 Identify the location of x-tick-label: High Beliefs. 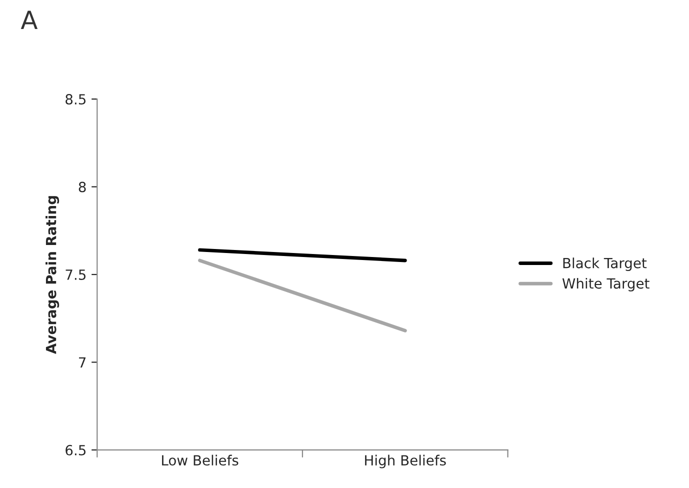
(405, 461).